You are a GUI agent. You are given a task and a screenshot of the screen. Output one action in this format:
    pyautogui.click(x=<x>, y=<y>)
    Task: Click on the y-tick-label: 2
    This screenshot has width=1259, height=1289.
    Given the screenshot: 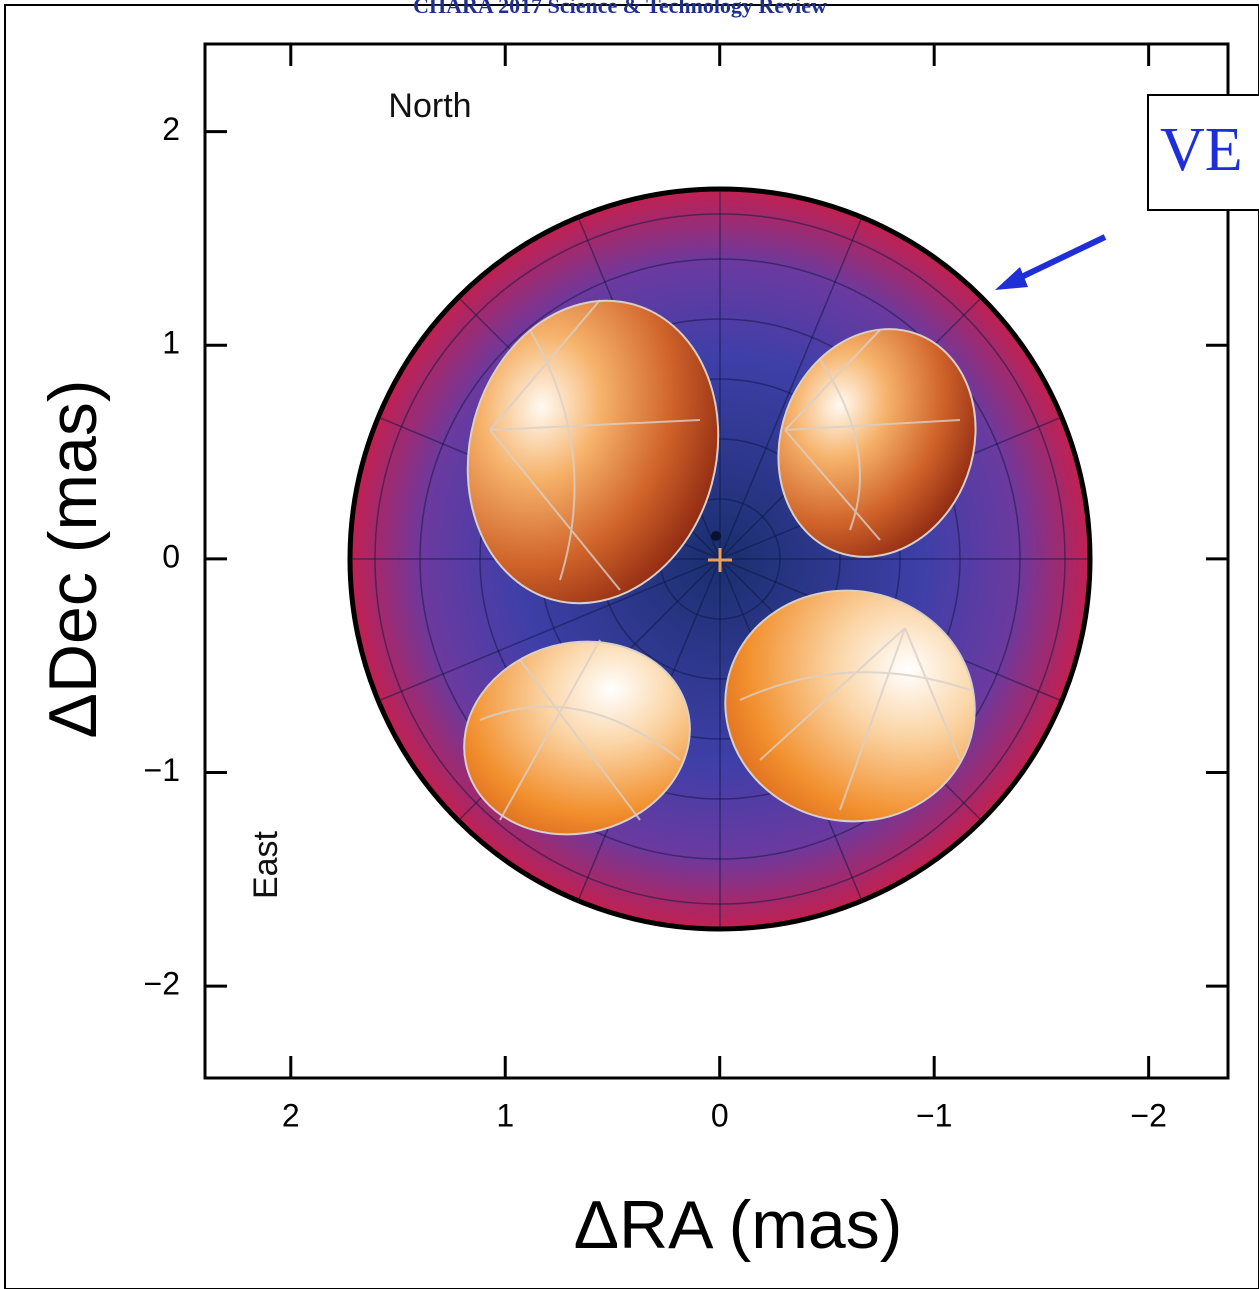 What is the action you would take?
    pyautogui.click(x=171, y=129)
    